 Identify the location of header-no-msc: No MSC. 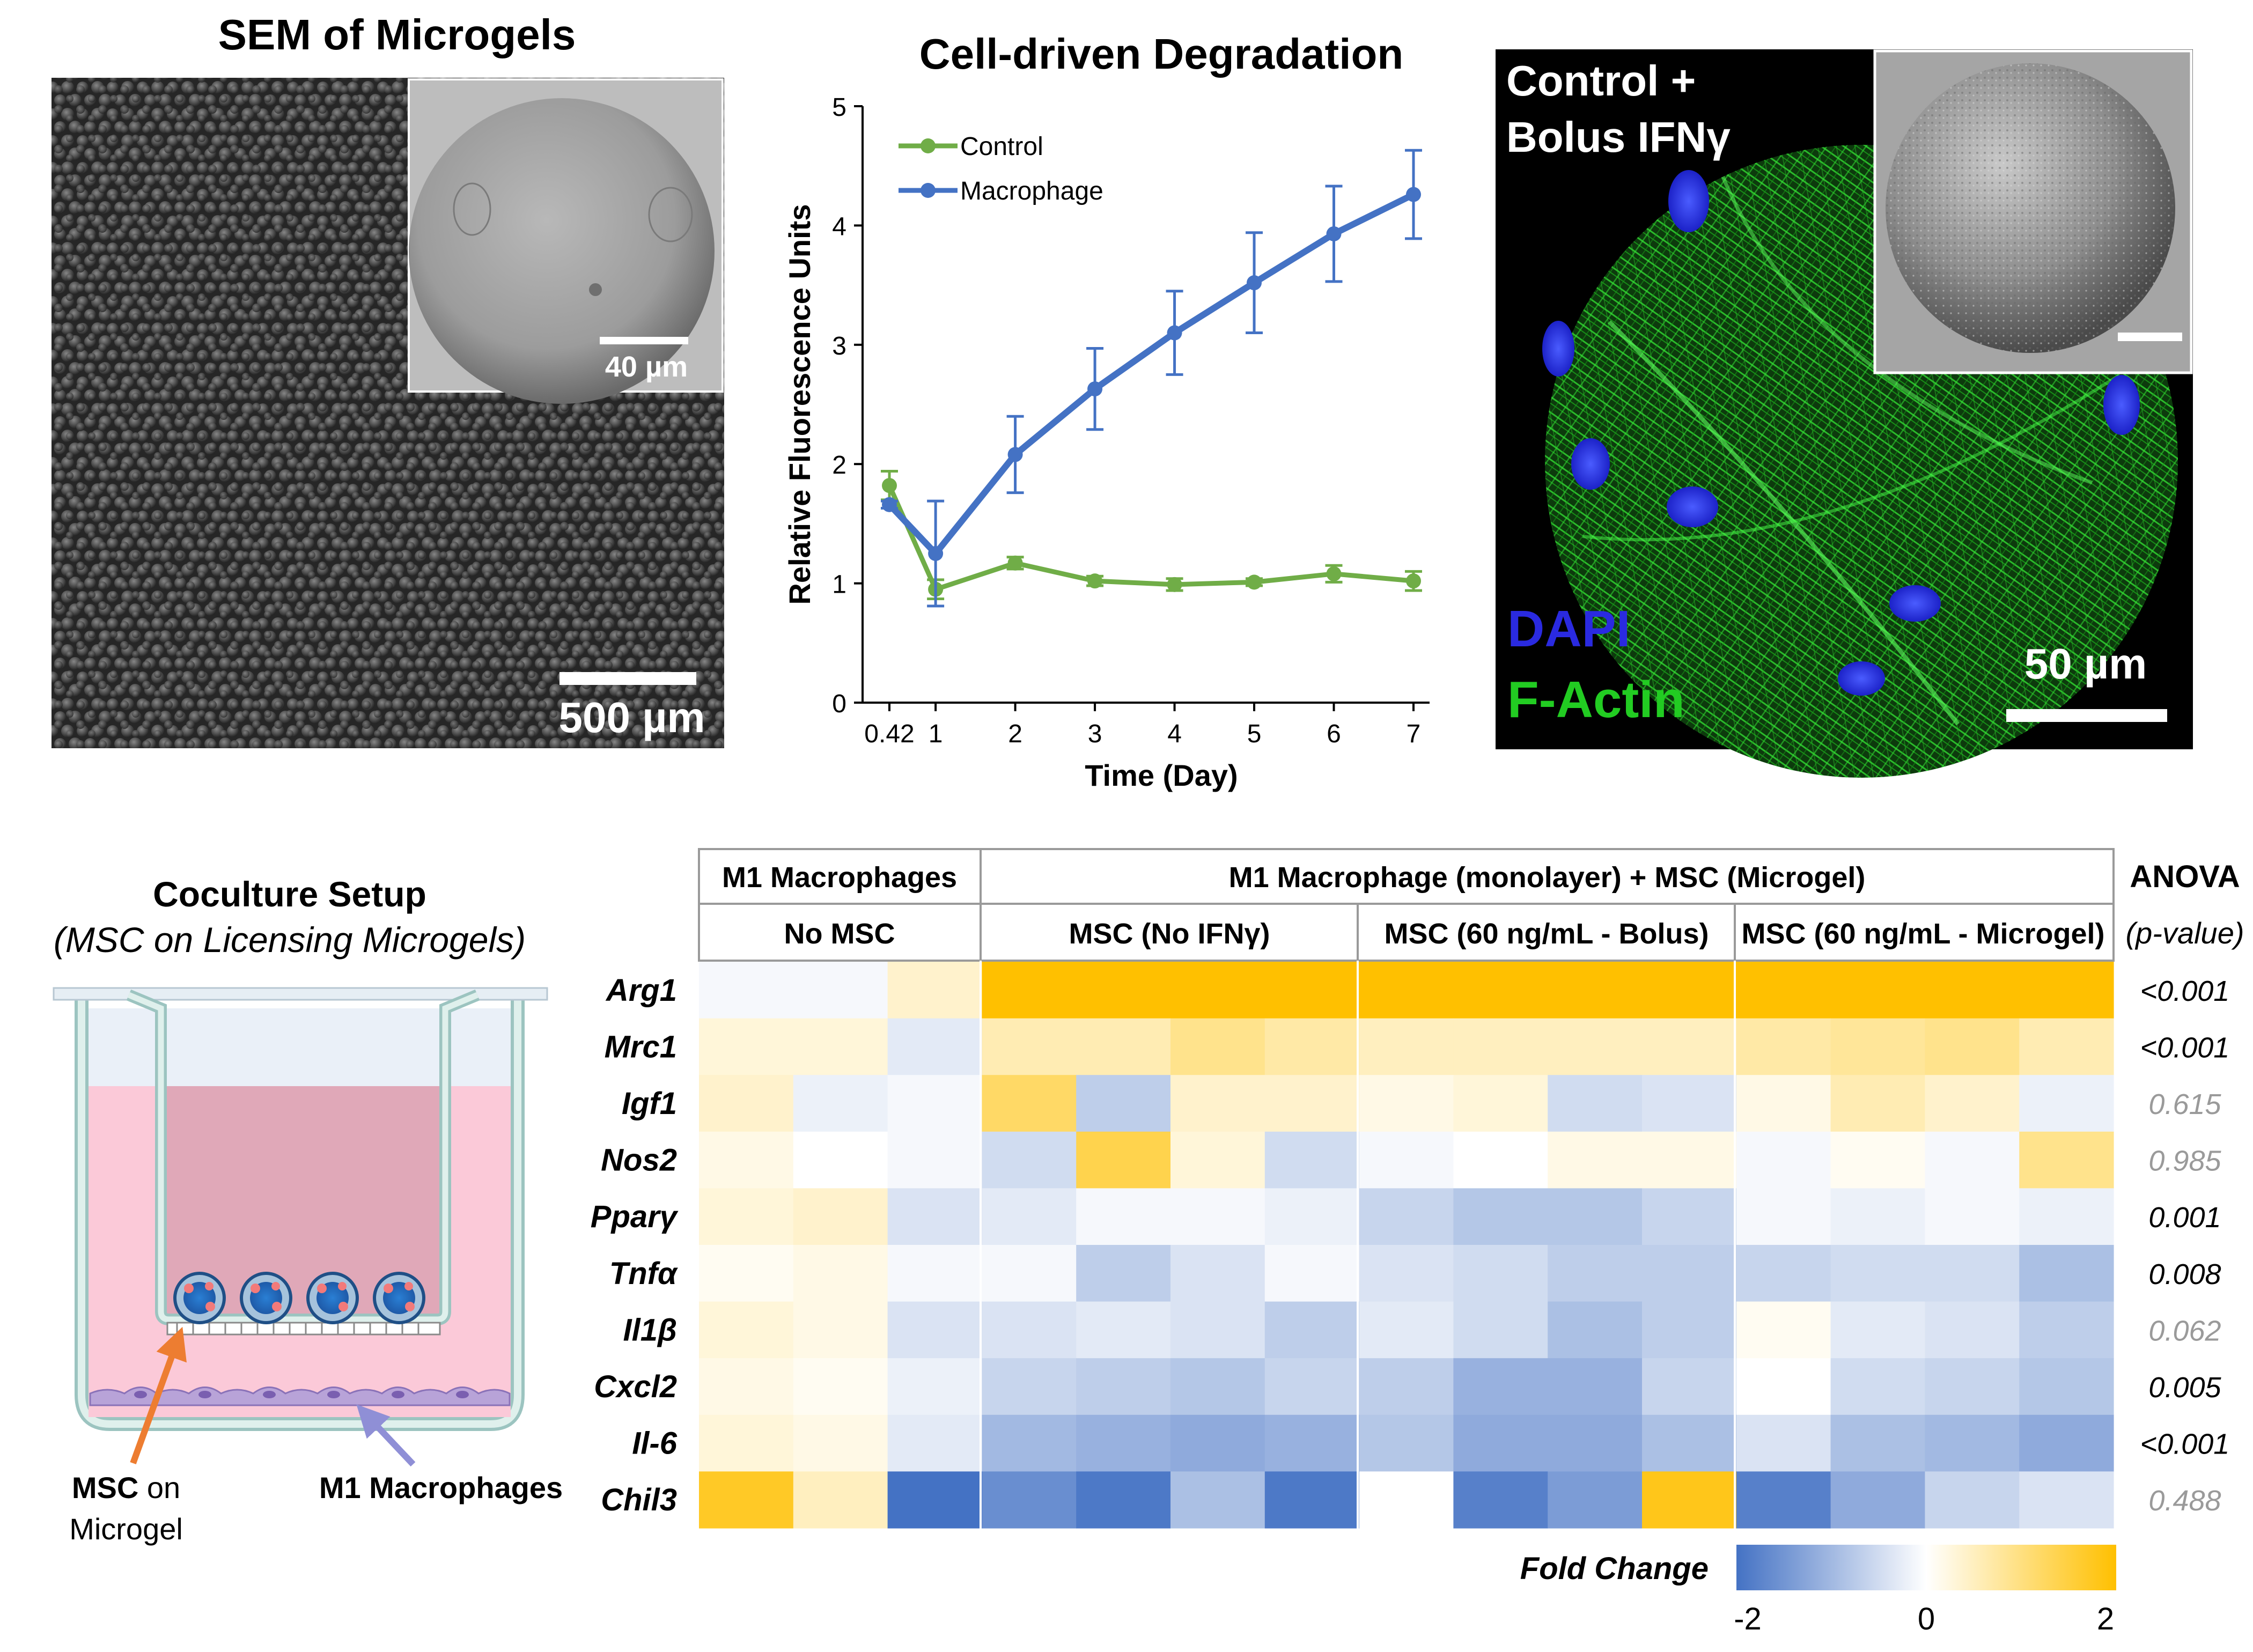
(839, 934).